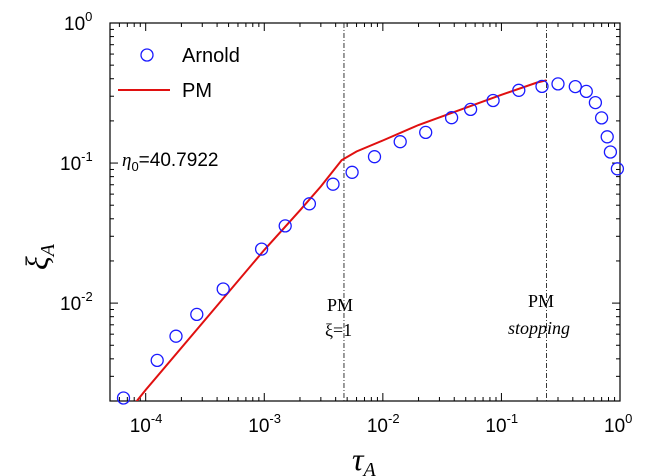 Image resolution: width=649 pixels, height=476 pixels. What do you see at coordinates (78, 22) in the screenshot?
I see `y-tick-label: 10⁰` at bounding box center [78, 22].